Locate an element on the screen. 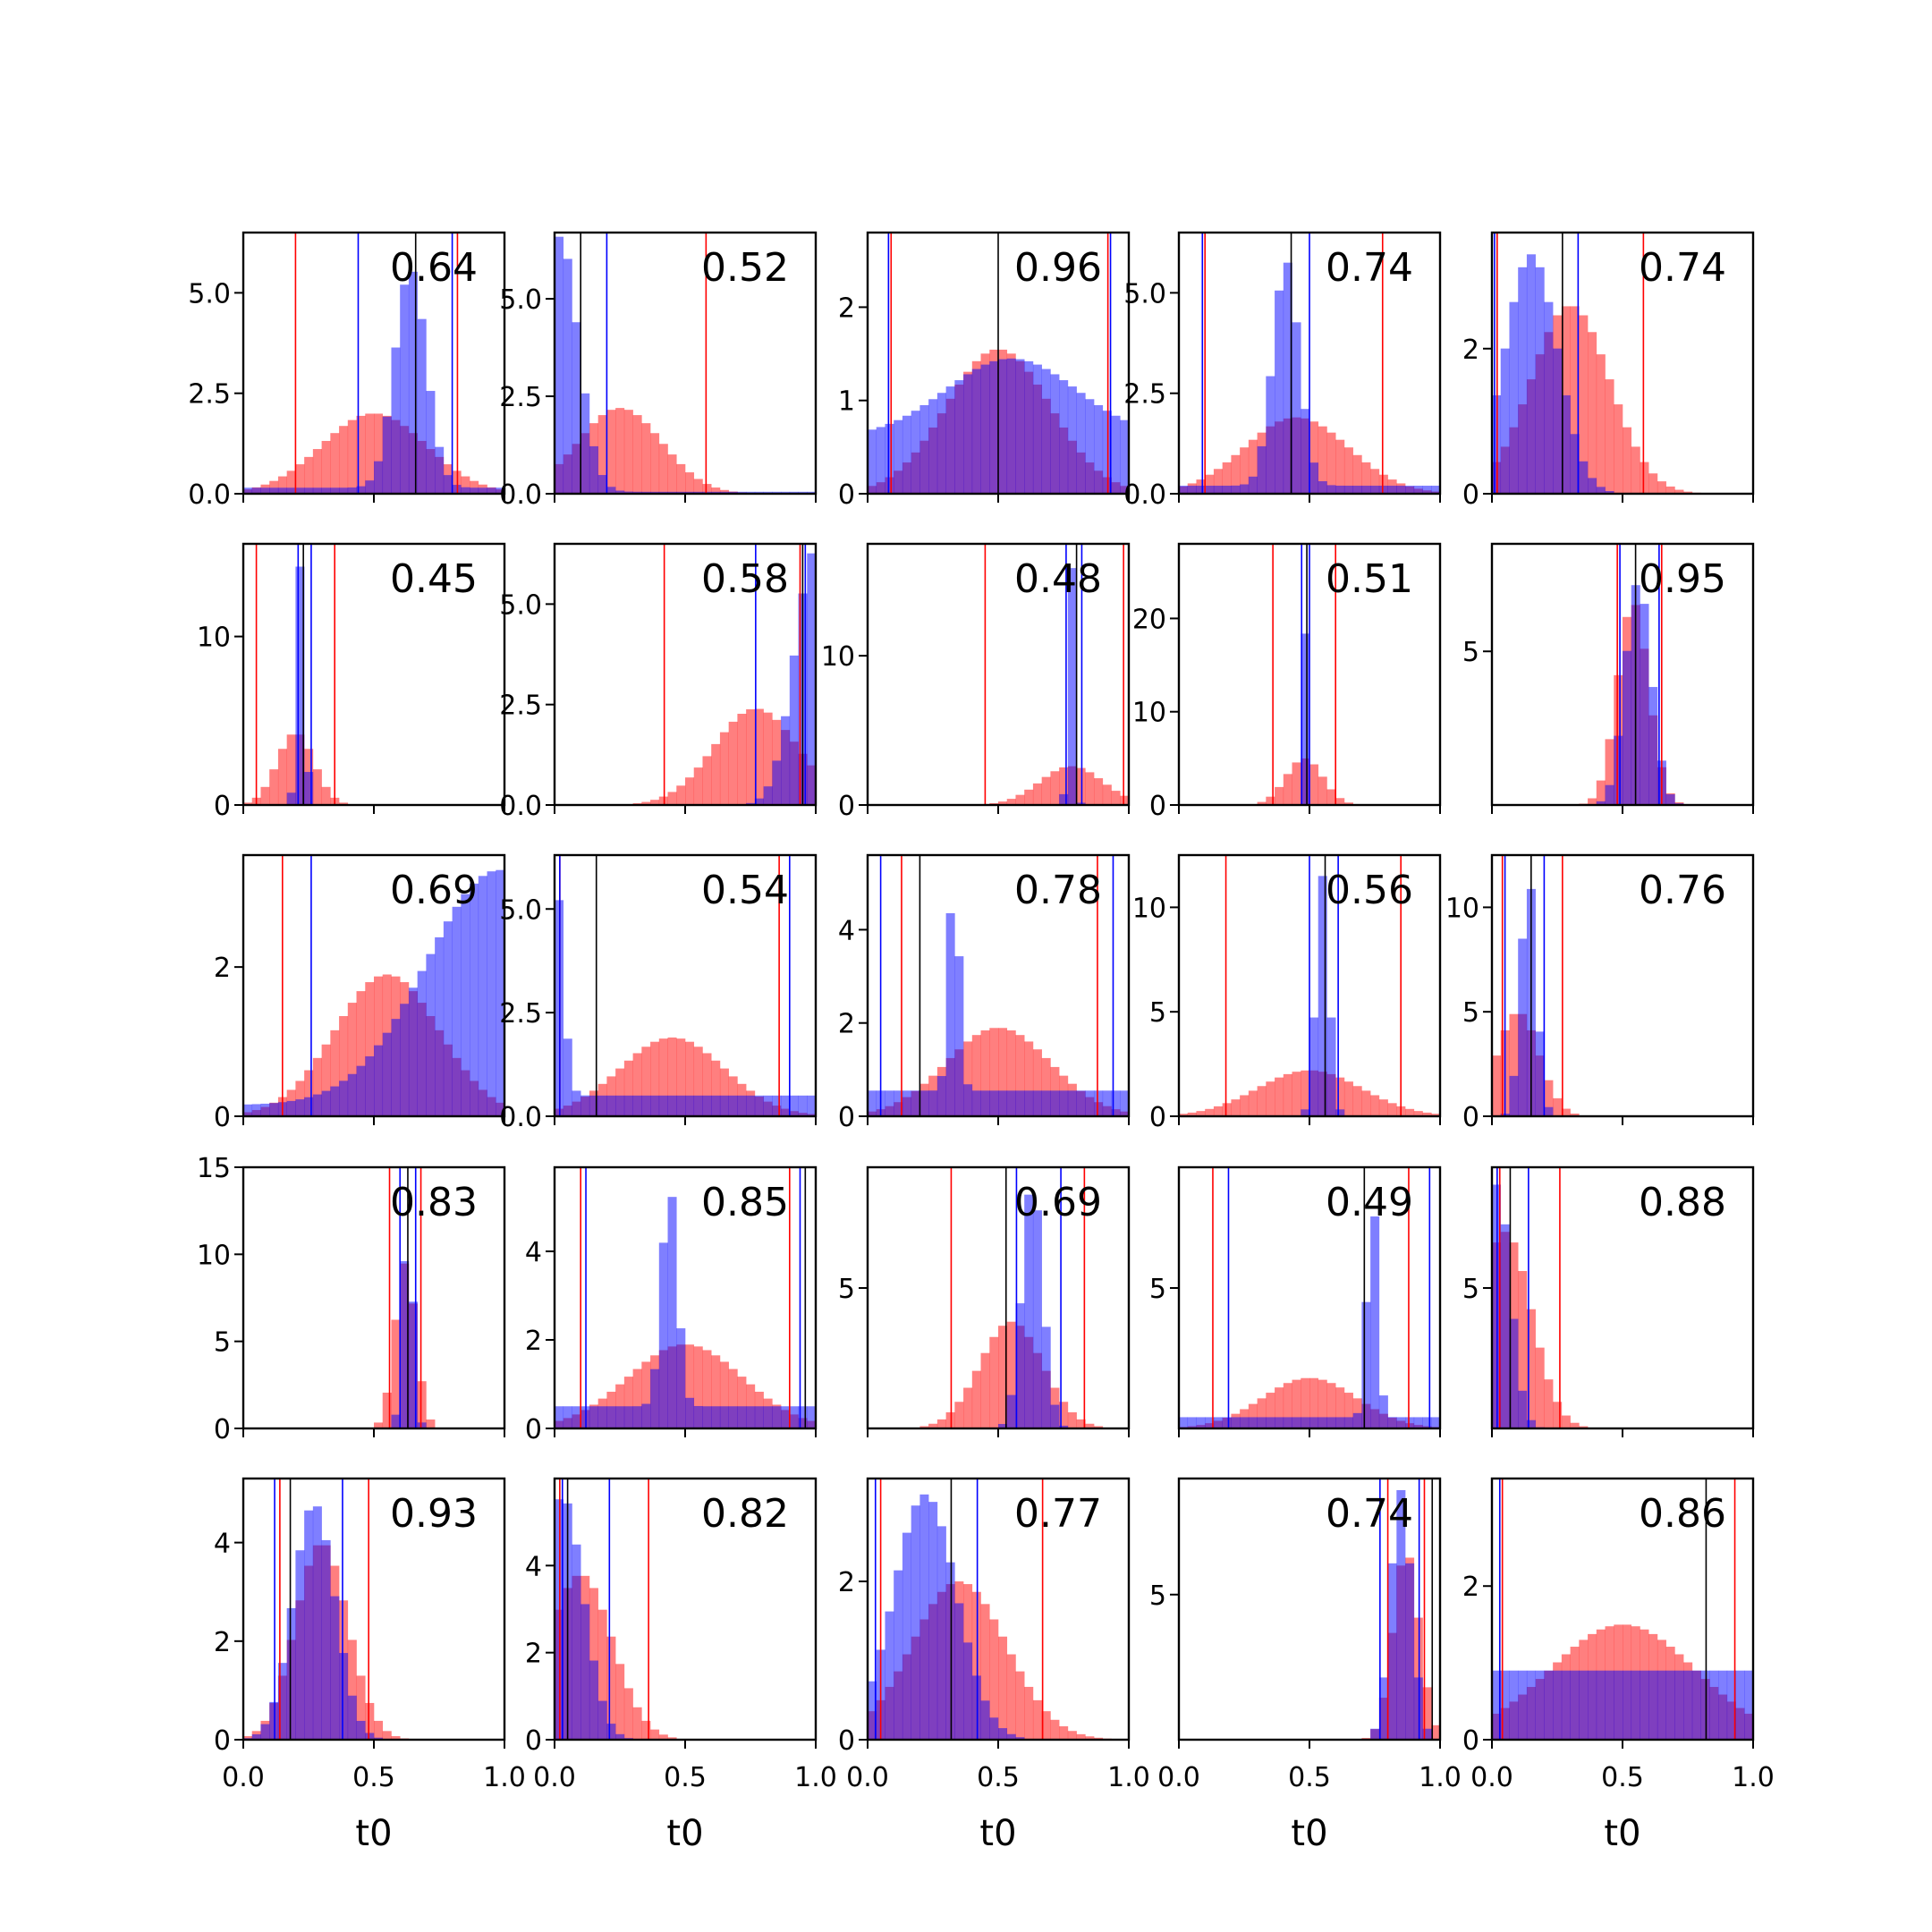 The height and width of the screenshot is (1932, 1932). y-tick-label: 20 is located at coordinates (1149, 619).